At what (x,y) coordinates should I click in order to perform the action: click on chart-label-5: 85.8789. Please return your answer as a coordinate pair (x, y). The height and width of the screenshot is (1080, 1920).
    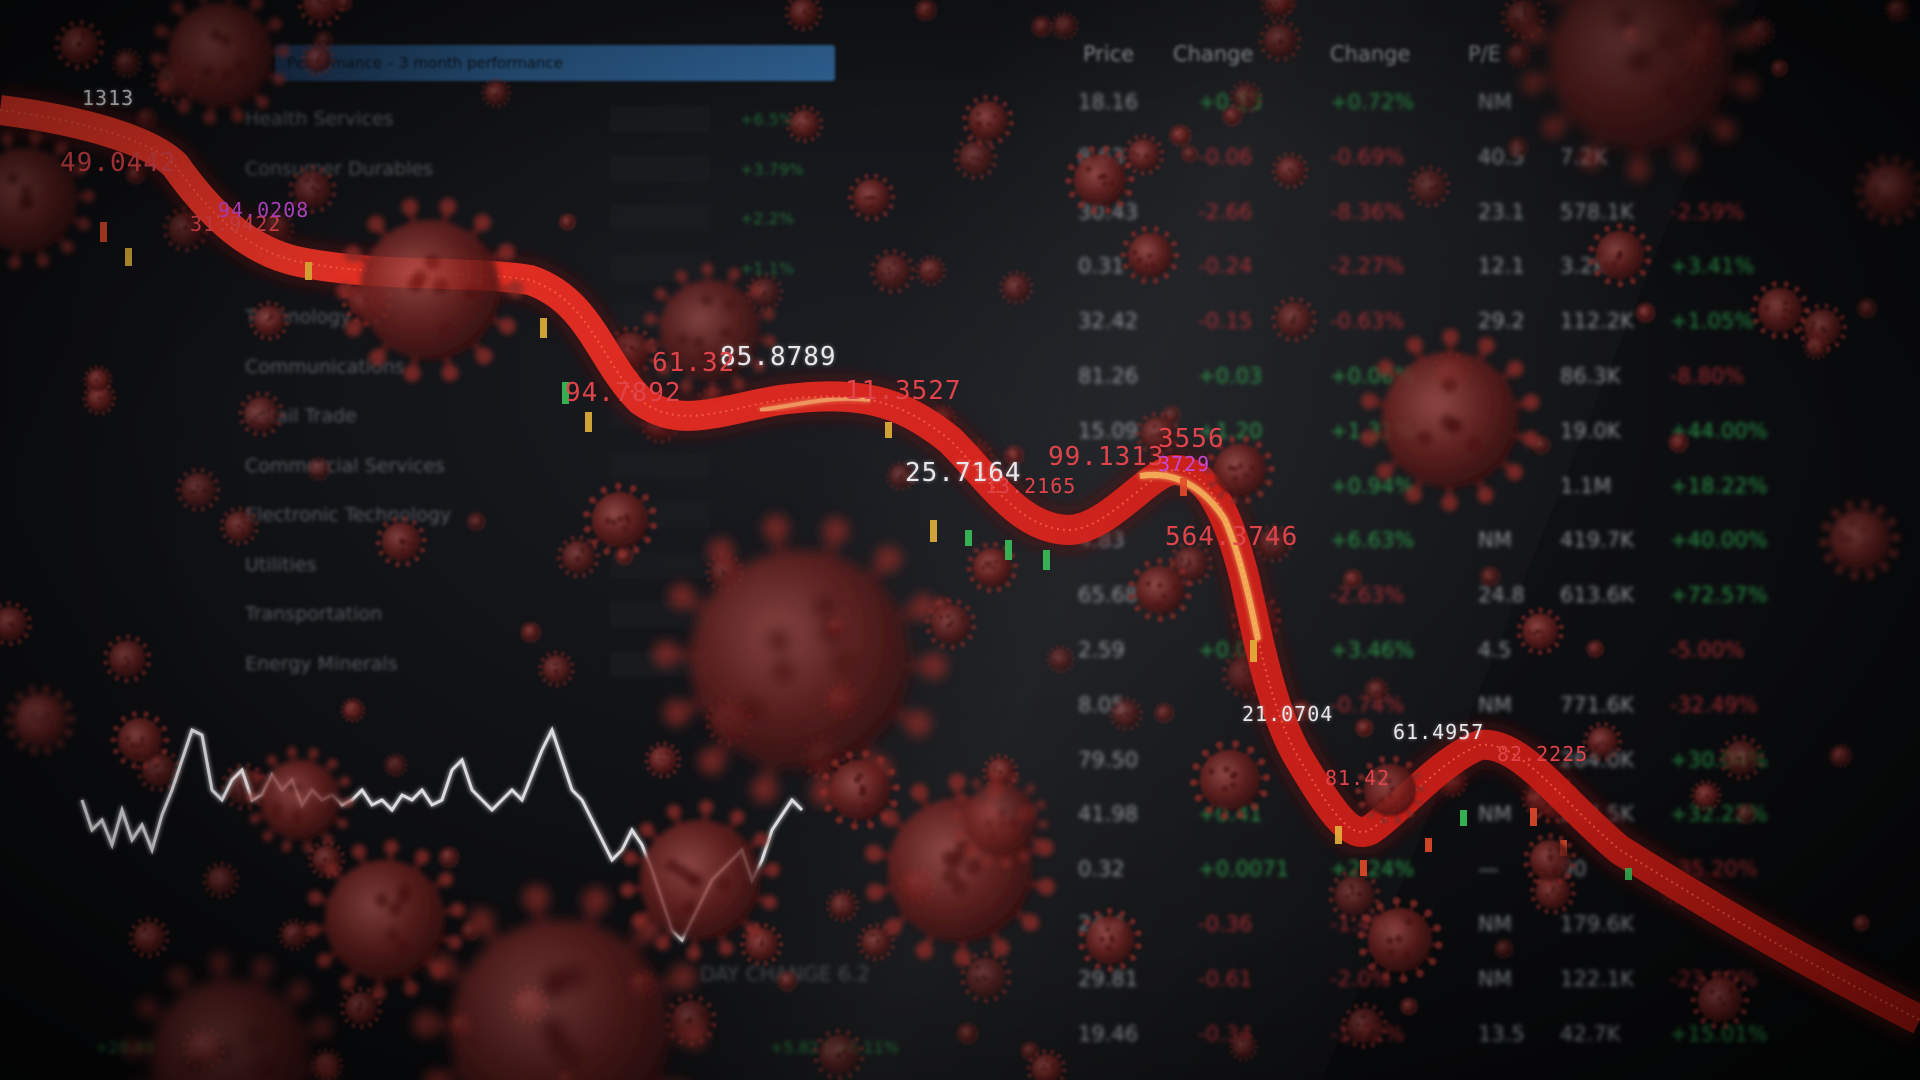
    Looking at the image, I should click on (778, 357).